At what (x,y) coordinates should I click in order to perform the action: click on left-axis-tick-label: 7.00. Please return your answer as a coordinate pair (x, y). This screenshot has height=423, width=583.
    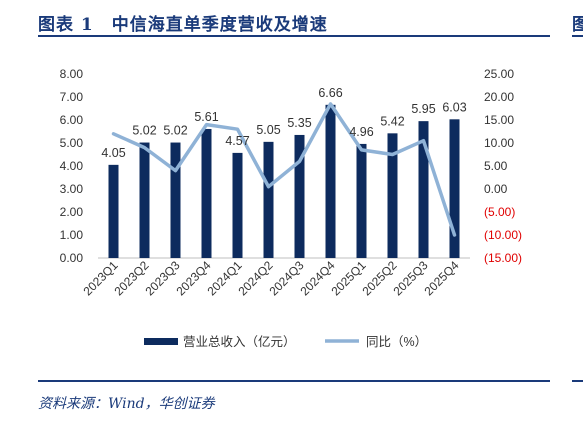
    Looking at the image, I should click on (72, 97).